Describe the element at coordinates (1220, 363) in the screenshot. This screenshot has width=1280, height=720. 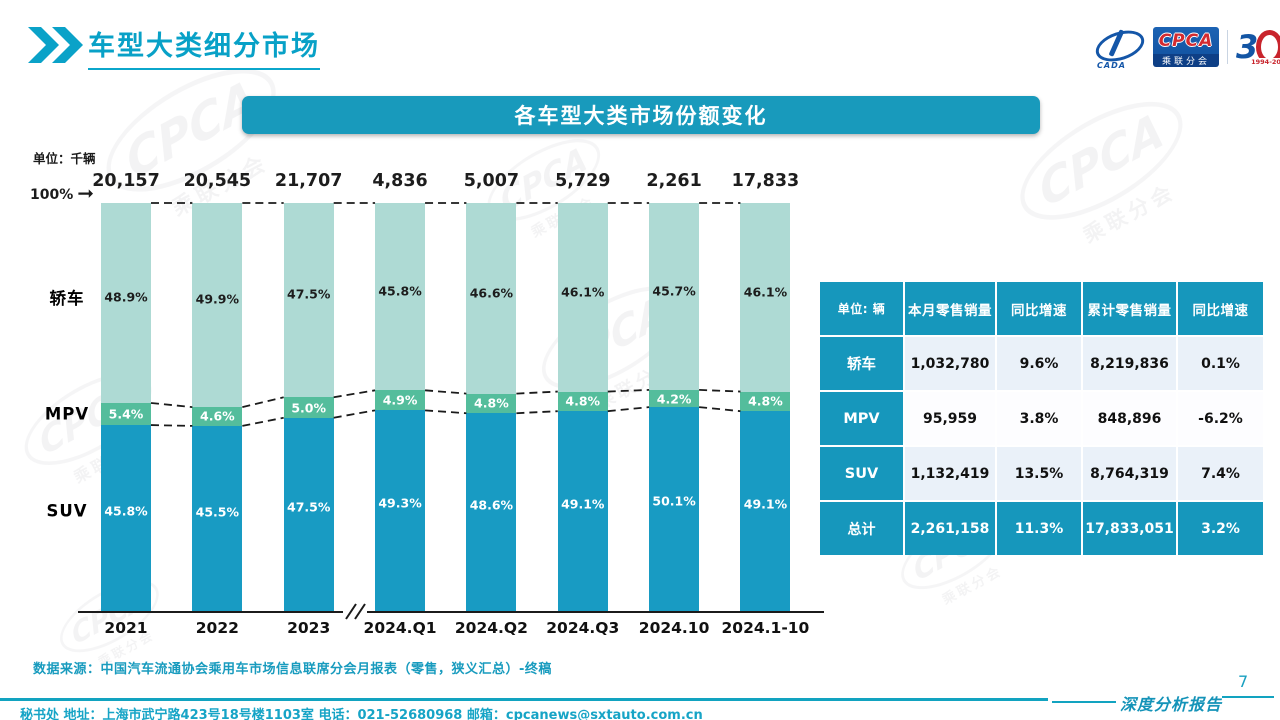
I see `table-cell: 0.1%` at that location.